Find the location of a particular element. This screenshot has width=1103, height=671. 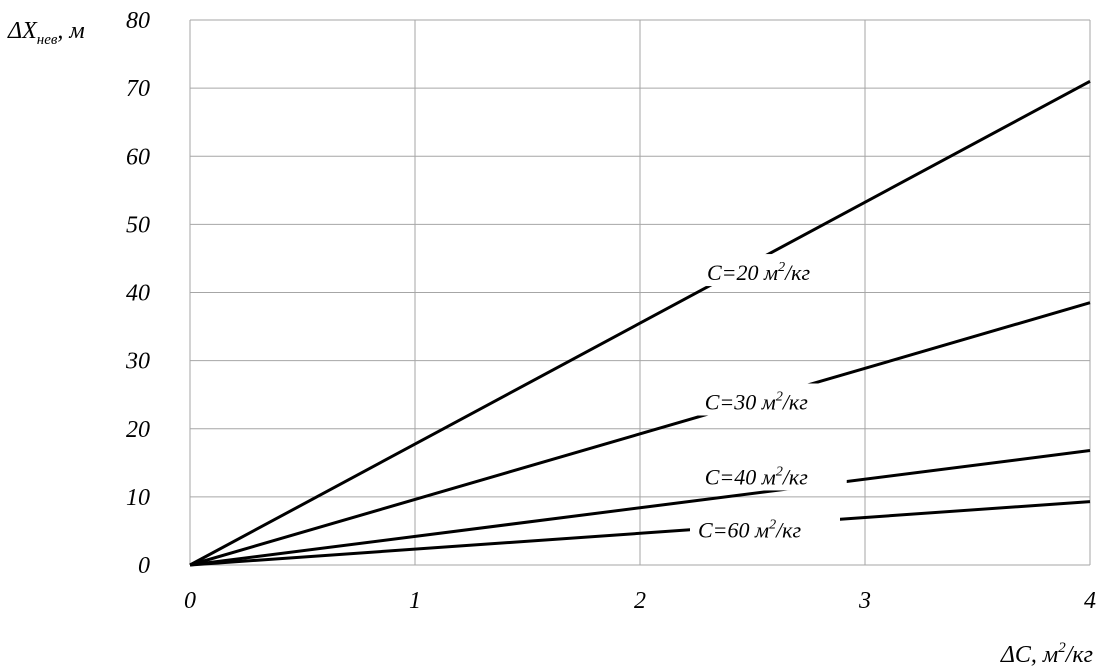

series-label: C=20 м2/кг is located at coordinates (758, 272).